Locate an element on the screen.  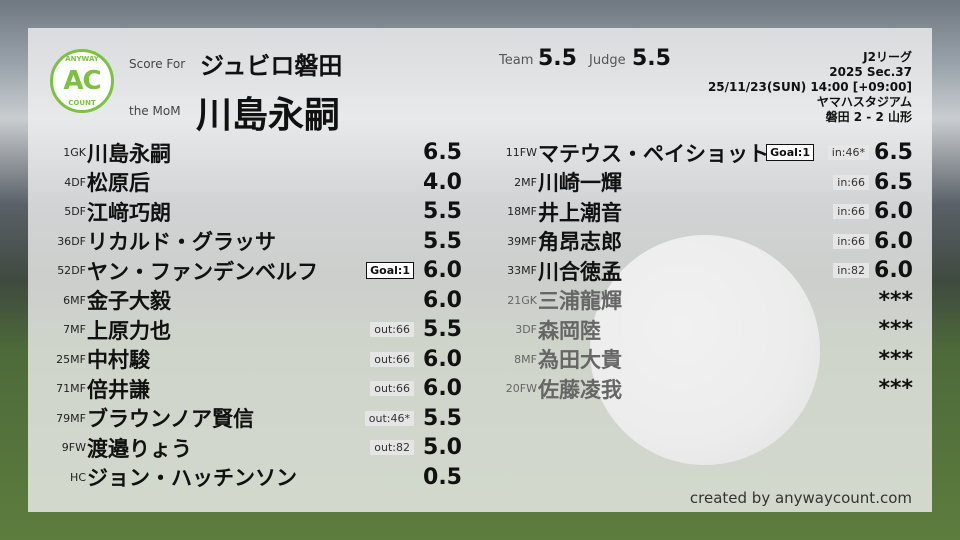
player-row: 25MF 中村駿 out:66 6.0 is located at coordinates (480, 359).